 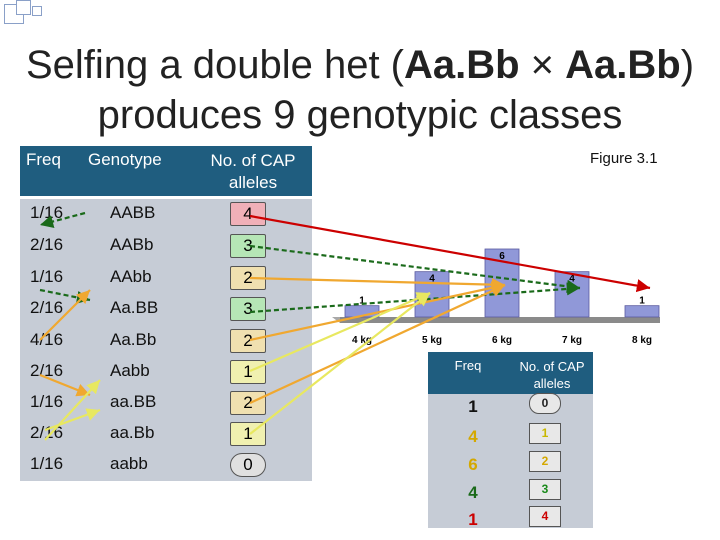 What do you see at coordinates (468, 365) in the screenshot?
I see `right-freq-header: Freq` at bounding box center [468, 365].